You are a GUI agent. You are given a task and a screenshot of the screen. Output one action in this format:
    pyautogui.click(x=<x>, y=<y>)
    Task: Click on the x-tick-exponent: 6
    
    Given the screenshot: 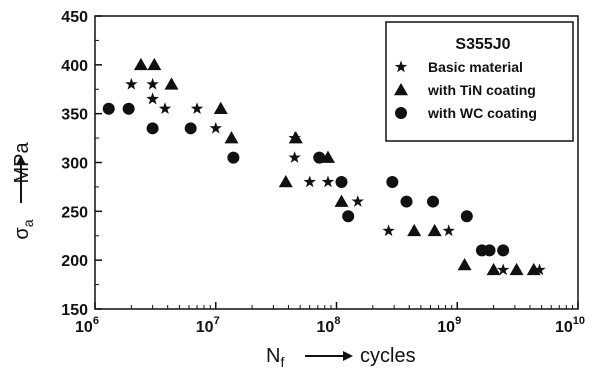 What is the action you would take?
    pyautogui.click(x=96, y=321)
    